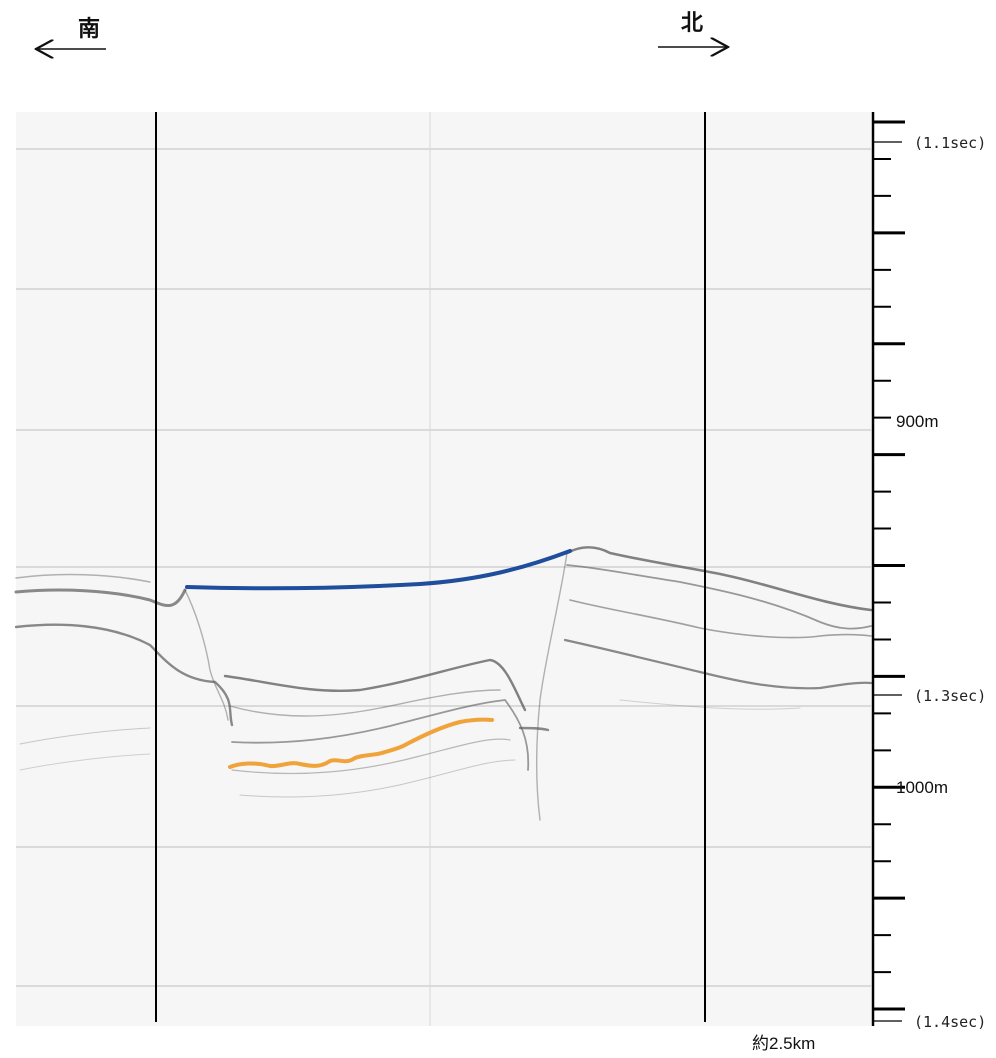  What do you see at coordinates (950, 696) in the screenshot?
I see `time-label-1.3sec: (1.3sec)` at bounding box center [950, 696].